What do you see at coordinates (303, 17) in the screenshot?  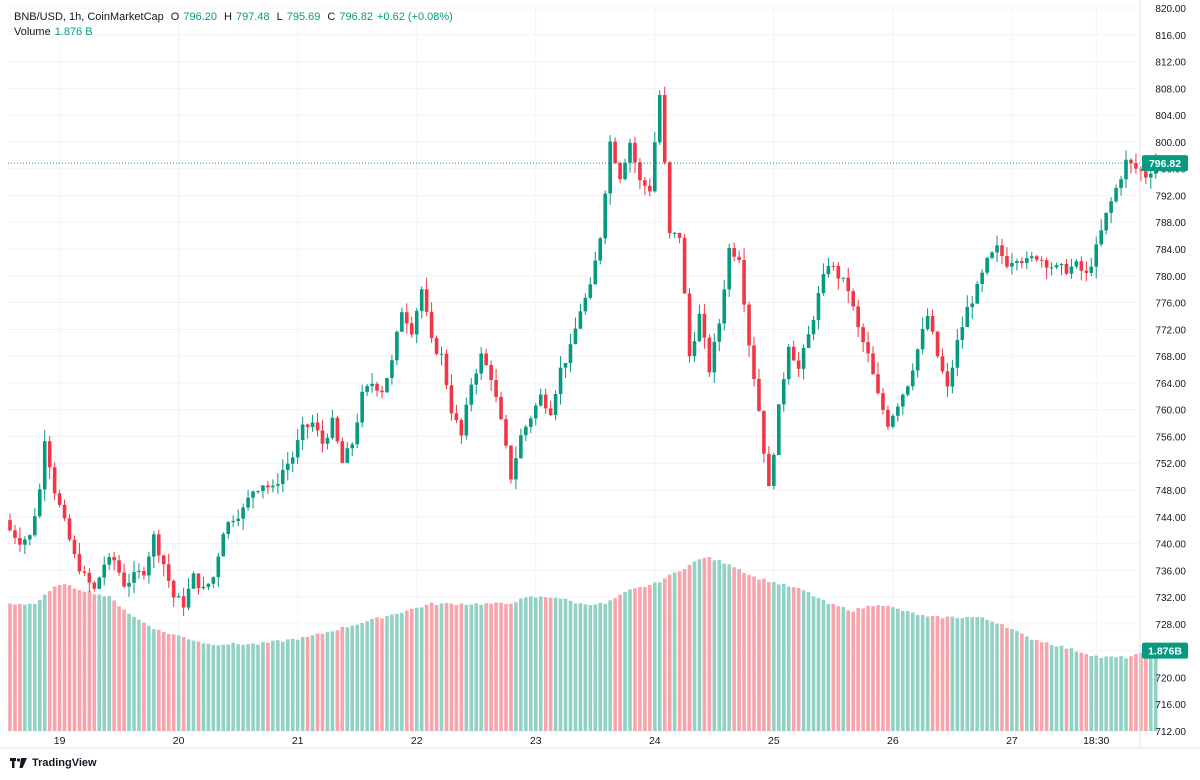 I see `low-value: 795.69` at bounding box center [303, 17].